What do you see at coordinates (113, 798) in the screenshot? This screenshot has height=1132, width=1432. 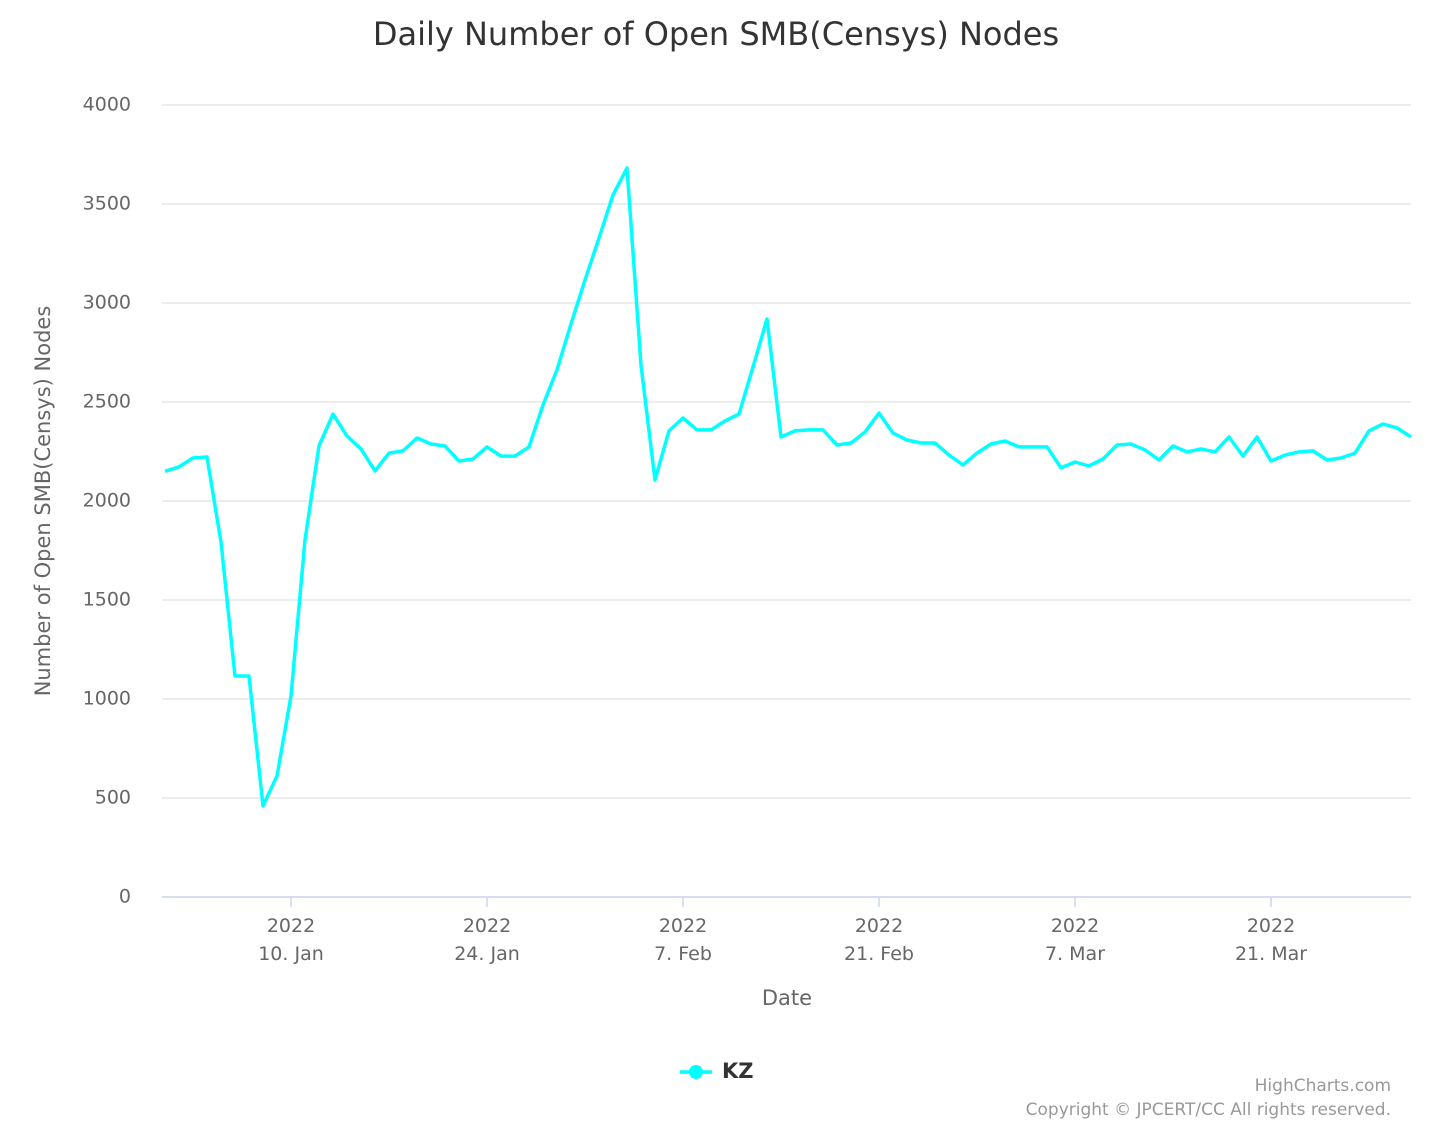 I see `y-tick-label: 500` at bounding box center [113, 798].